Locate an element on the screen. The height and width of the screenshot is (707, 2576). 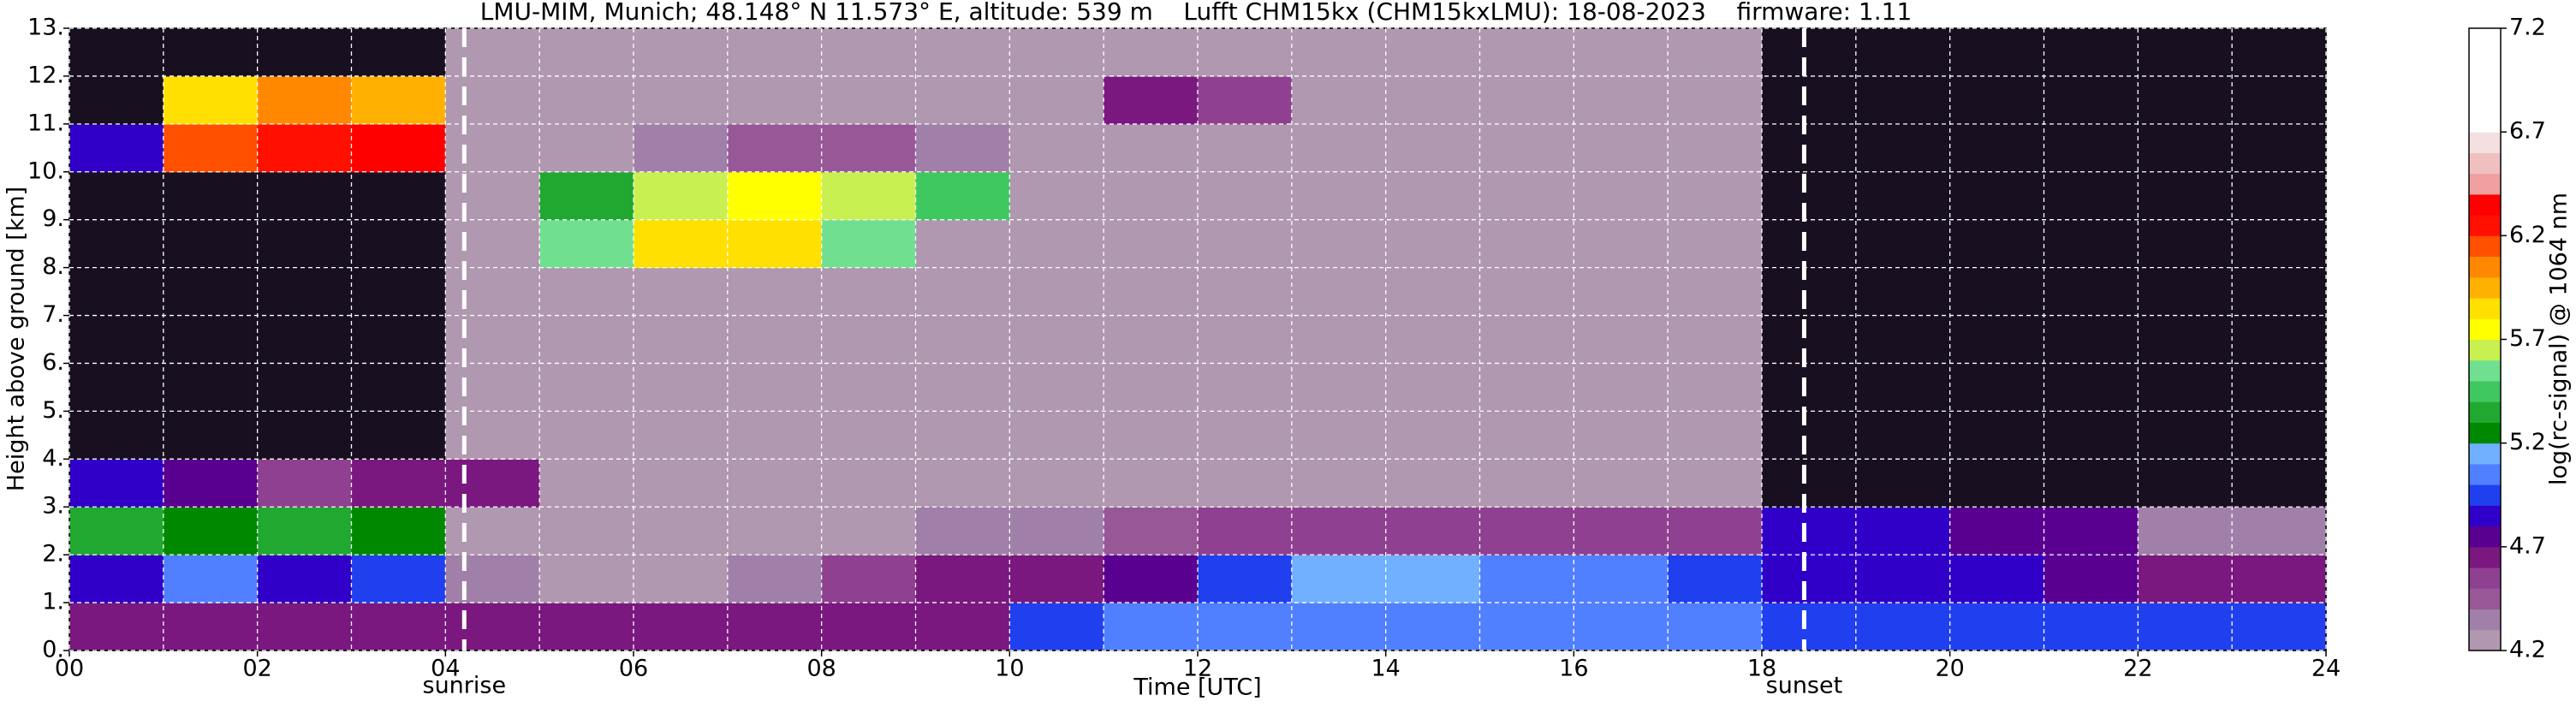
colorbar-tick-label: 7.2 is located at coordinates (2527, 28).